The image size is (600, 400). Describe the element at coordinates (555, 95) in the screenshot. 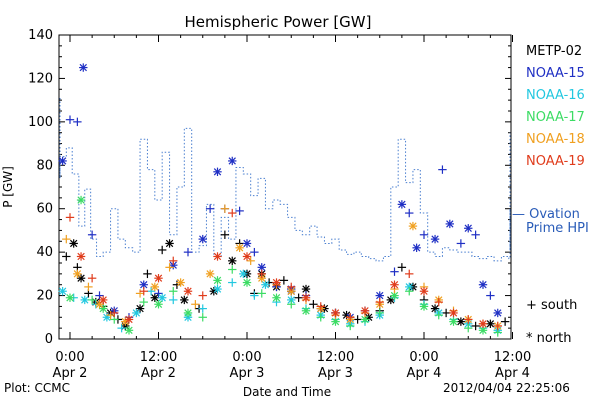

I see `legend-label: NOAA-16` at that location.